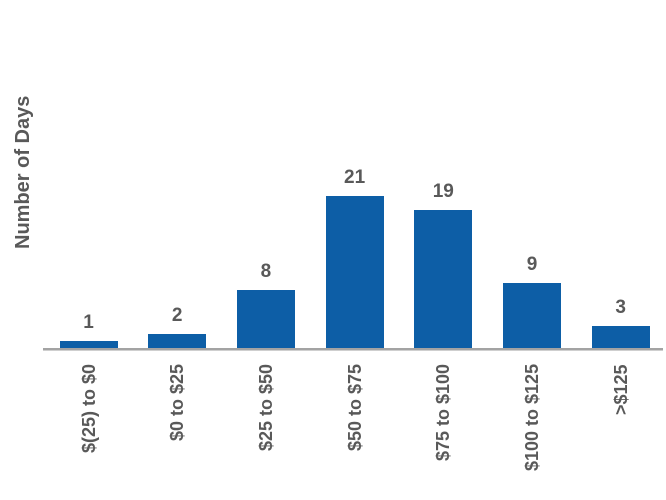  I want to click on x-axis-tick-label: $0 to $25, so click(177, 403).